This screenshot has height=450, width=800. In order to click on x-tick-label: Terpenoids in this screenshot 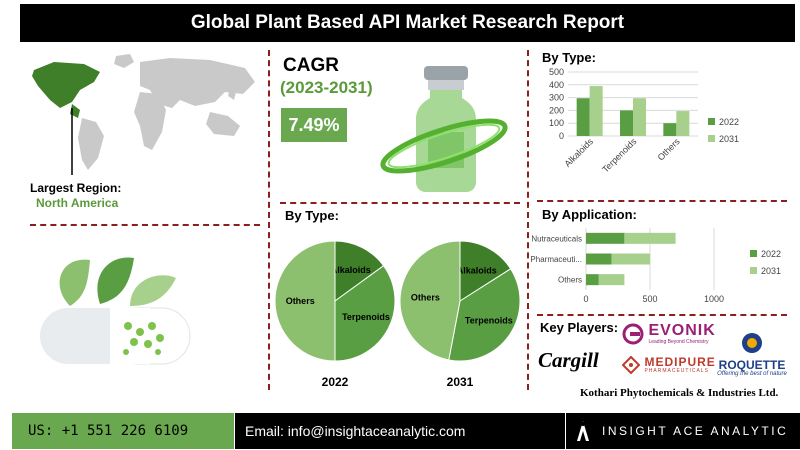, I will do `click(619, 155)`.